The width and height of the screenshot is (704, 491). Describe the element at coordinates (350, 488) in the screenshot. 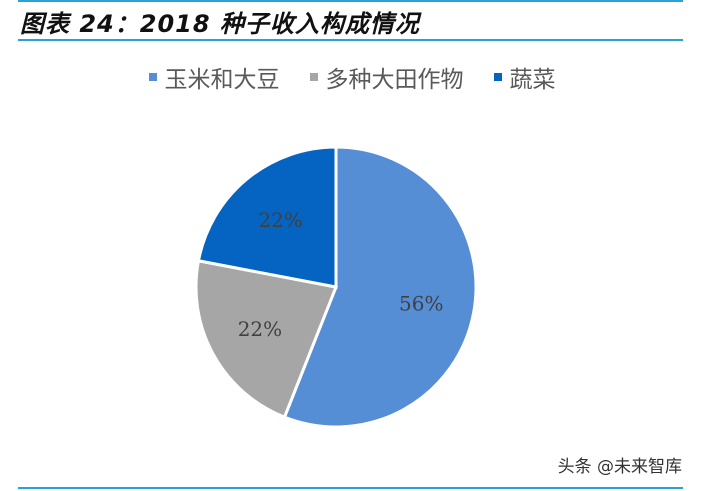

I see `bottom-rule` at that location.